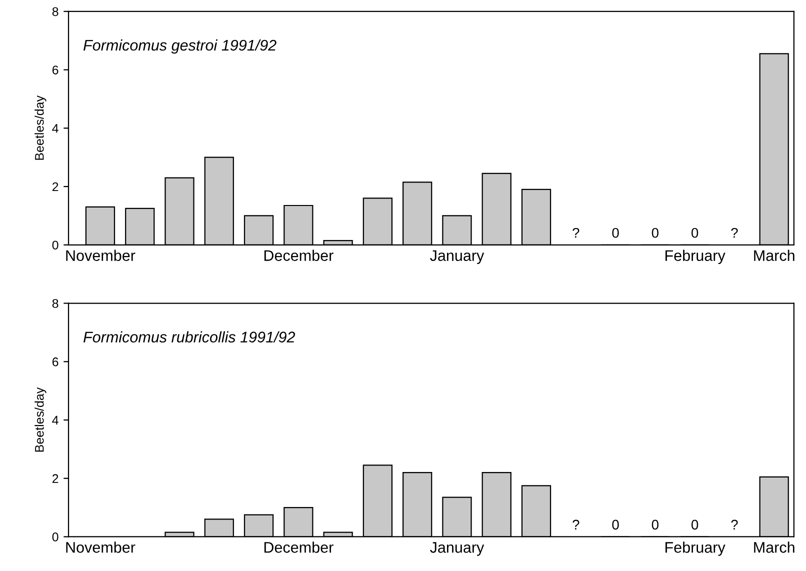  I want to click on text: Formicomus rubricollis 1991/92, so click(189, 337).